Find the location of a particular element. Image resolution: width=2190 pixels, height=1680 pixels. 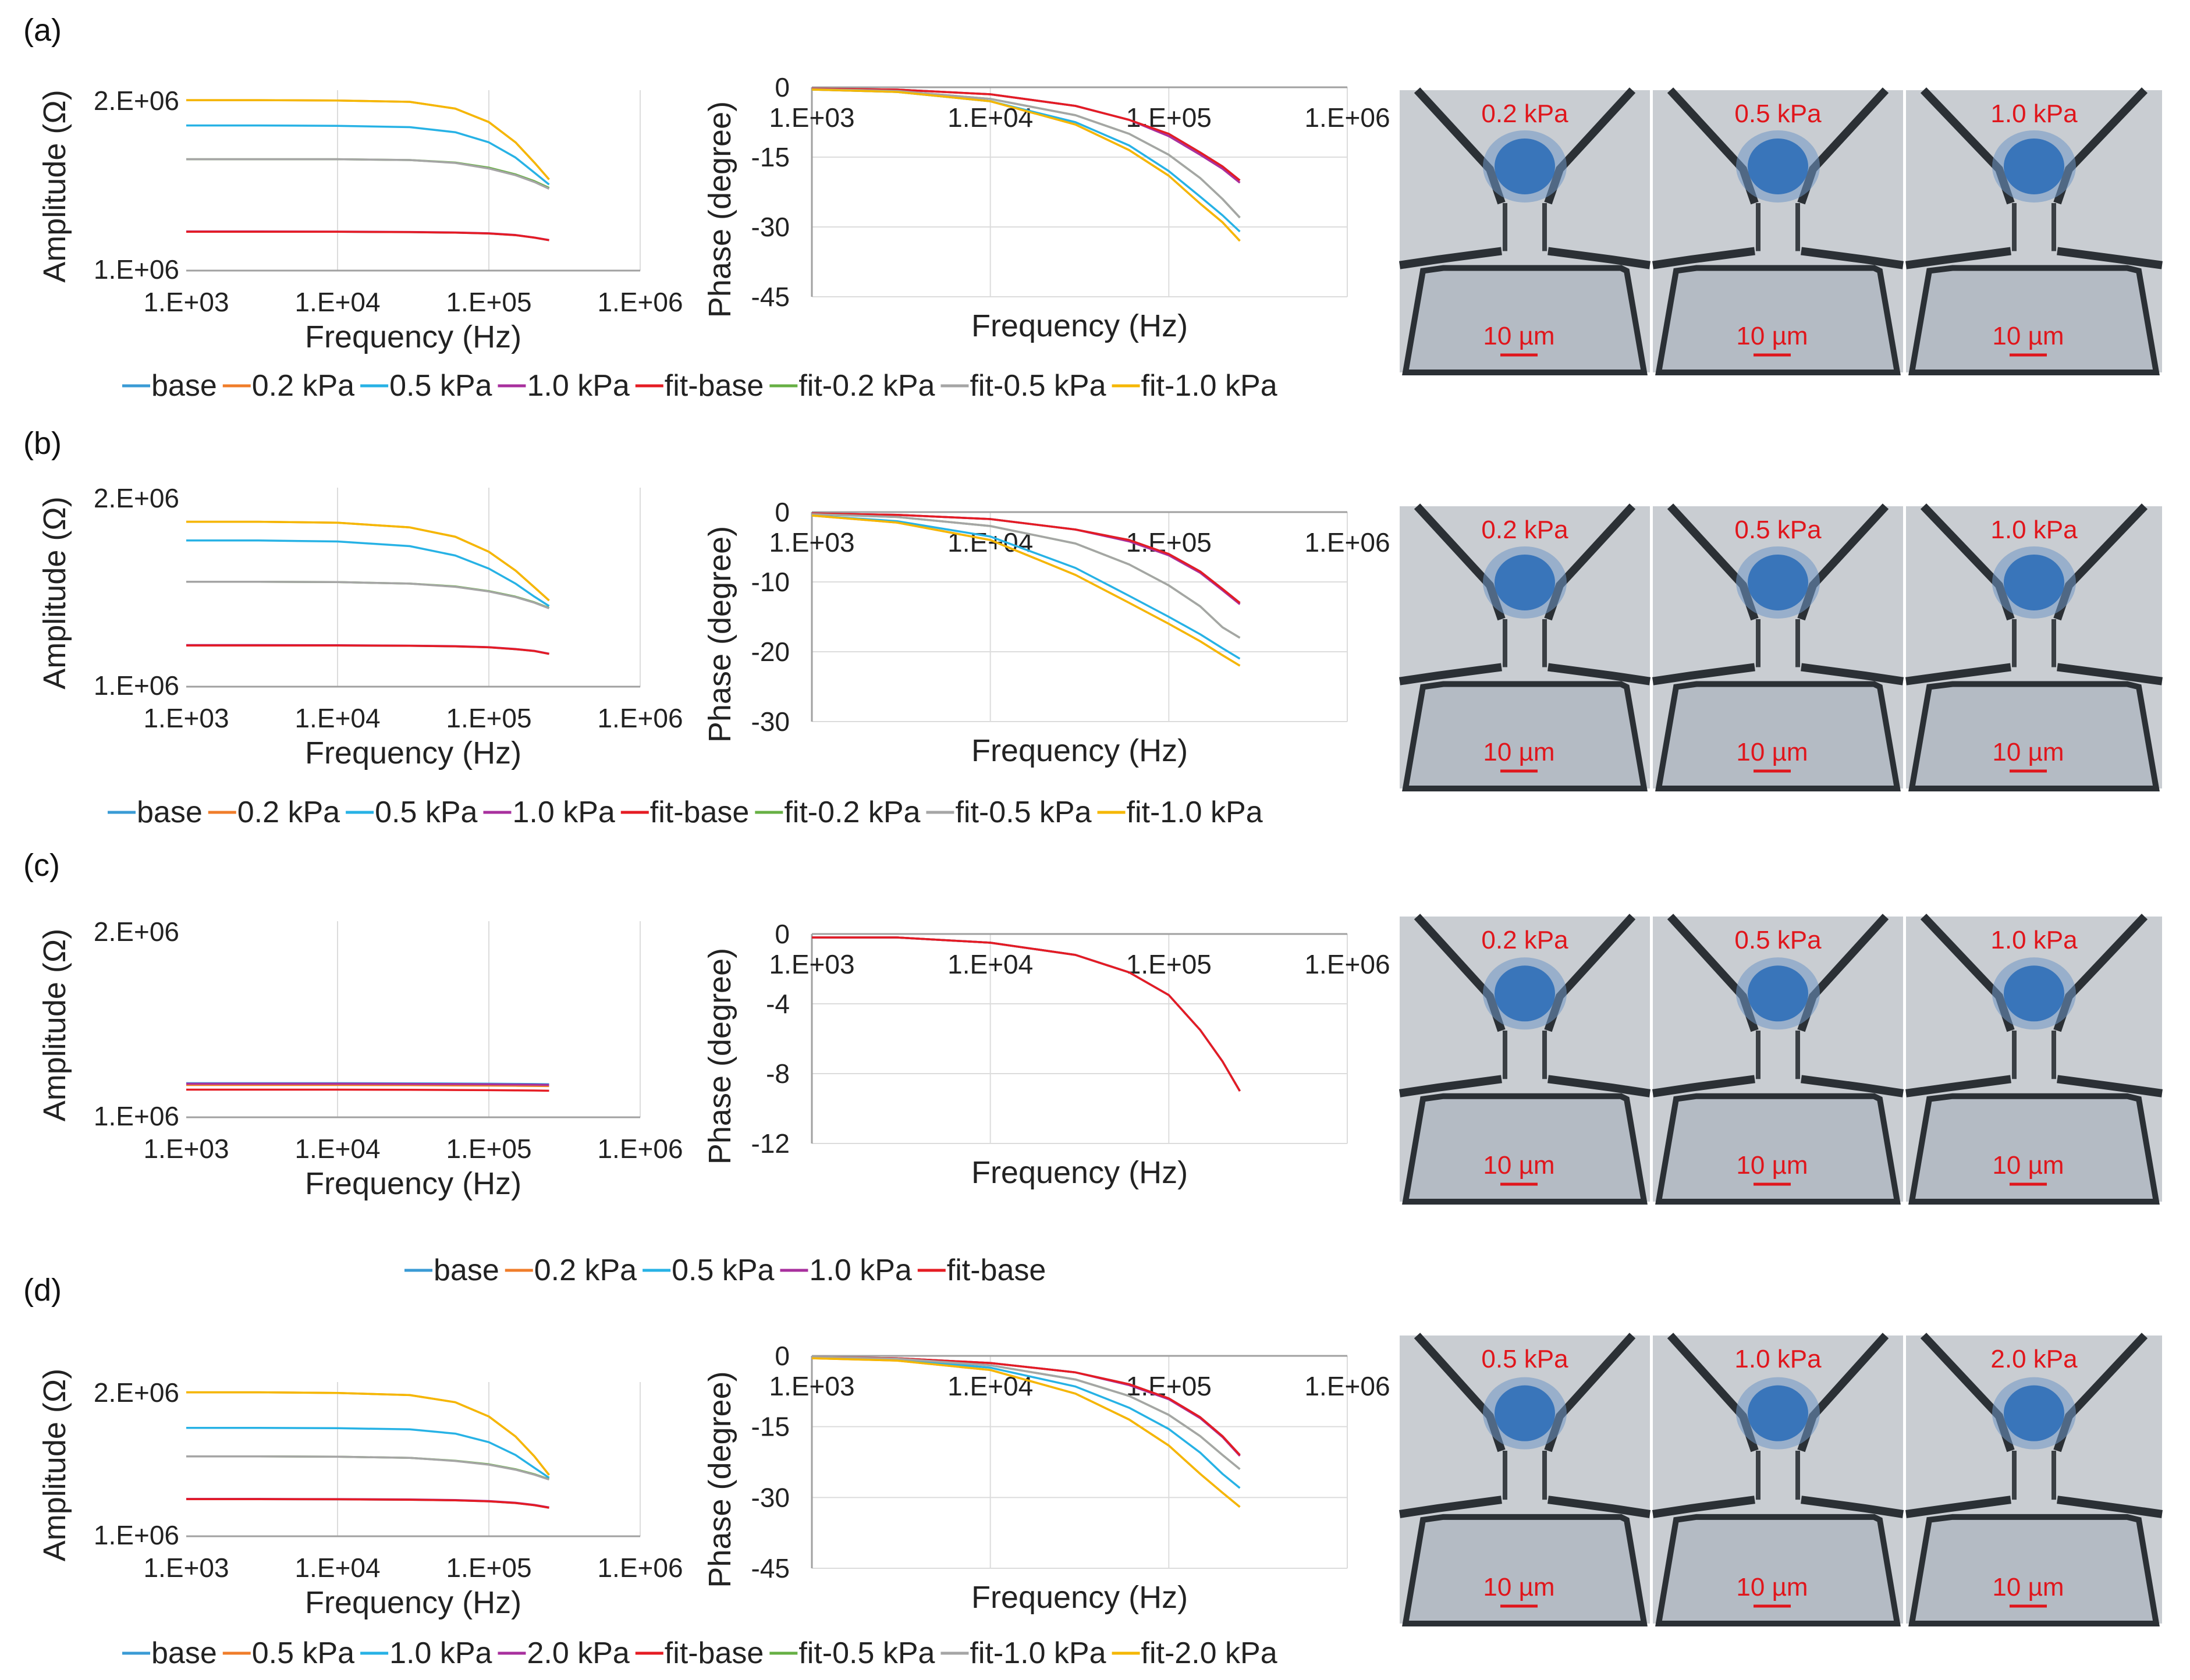

legend-item-label: 2.0 kPa is located at coordinates (578, 1653).